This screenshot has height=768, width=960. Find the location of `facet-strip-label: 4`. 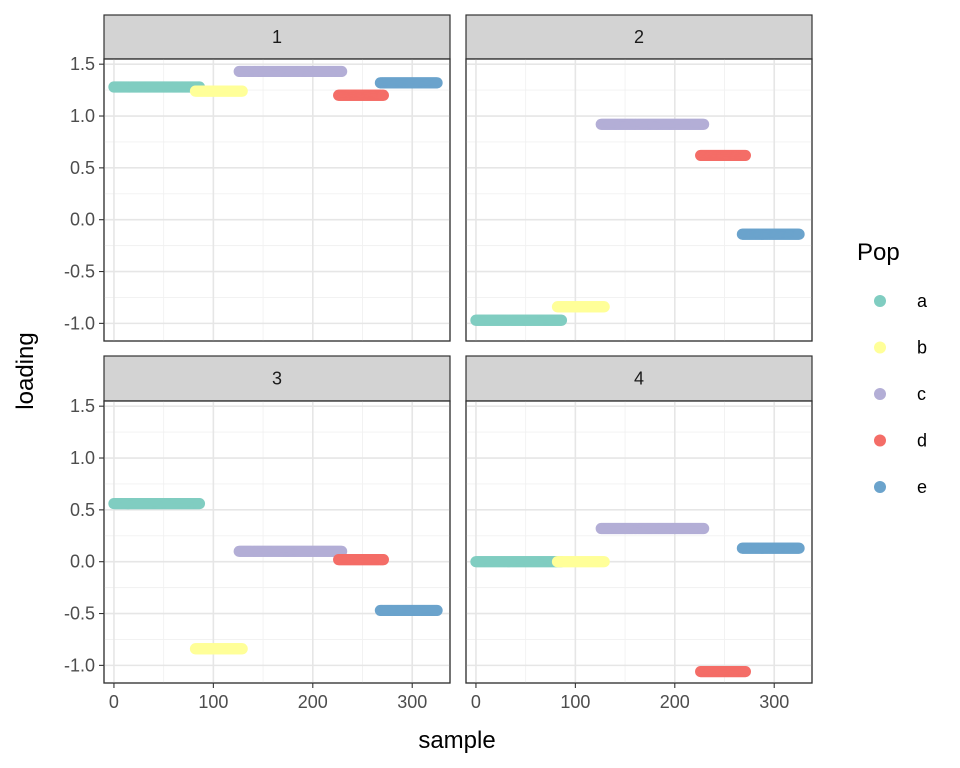

facet-strip-label: 4 is located at coordinates (639, 379).